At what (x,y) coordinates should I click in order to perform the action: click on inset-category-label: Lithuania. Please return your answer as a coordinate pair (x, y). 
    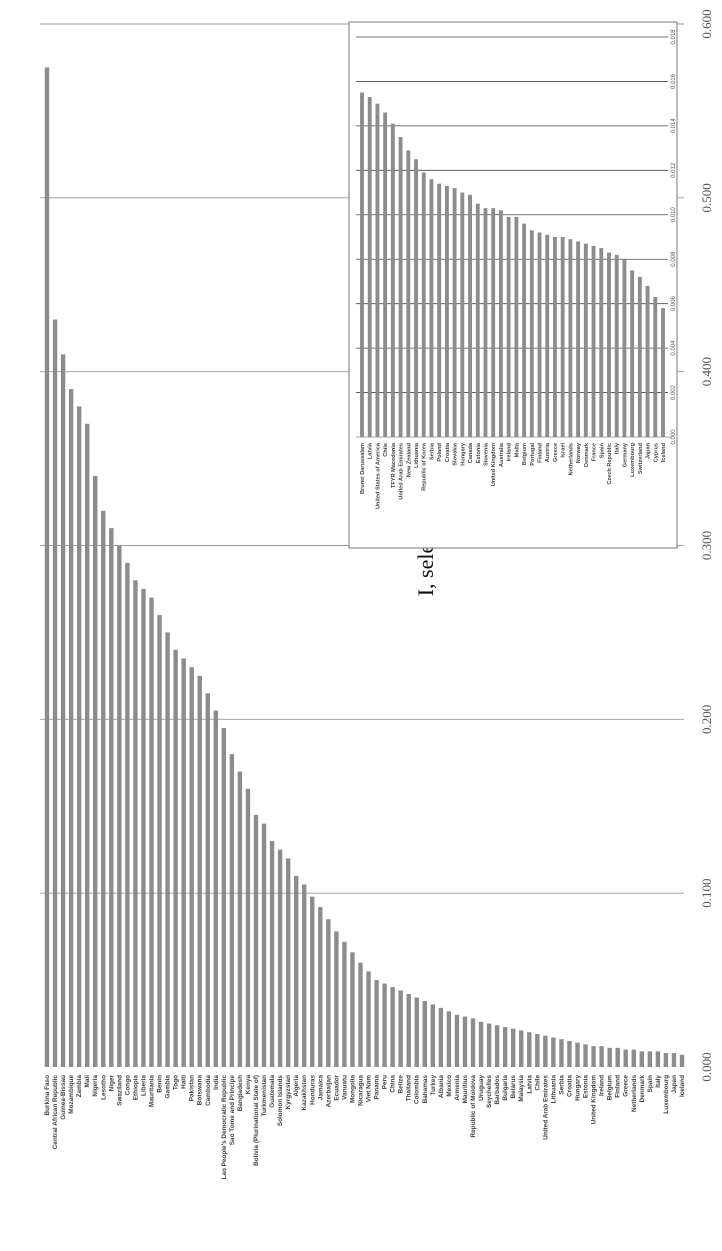
    Looking at the image, I should click on (417, 455).